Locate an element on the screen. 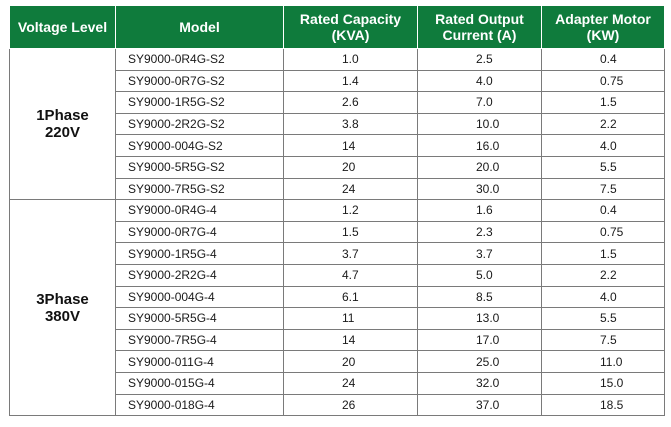 This screenshot has height=427, width=671. voltage-level-cell: 1Phase 220V is located at coordinates (62, 124).